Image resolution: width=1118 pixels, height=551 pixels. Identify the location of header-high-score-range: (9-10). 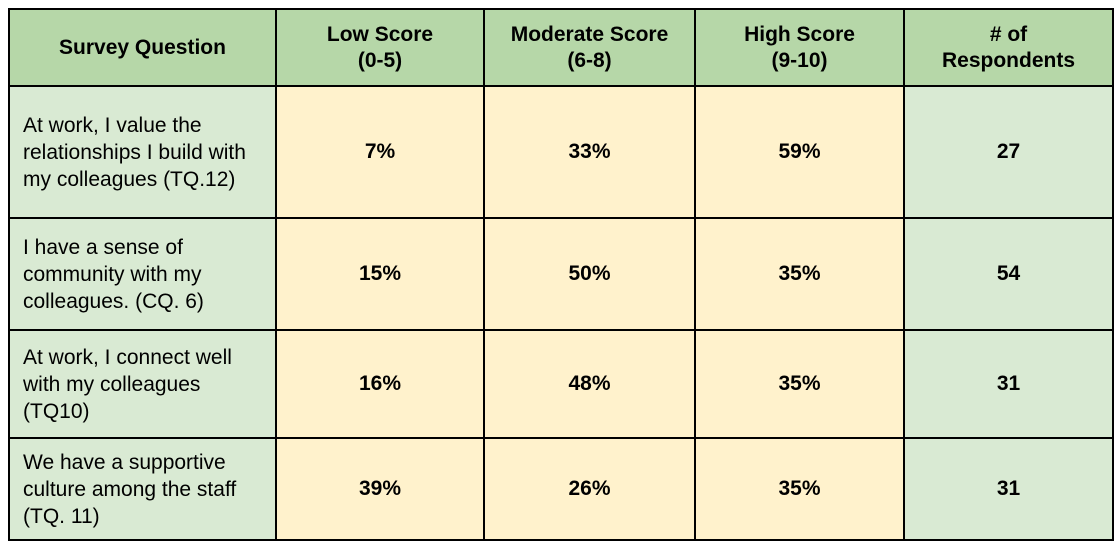
(799, 60).